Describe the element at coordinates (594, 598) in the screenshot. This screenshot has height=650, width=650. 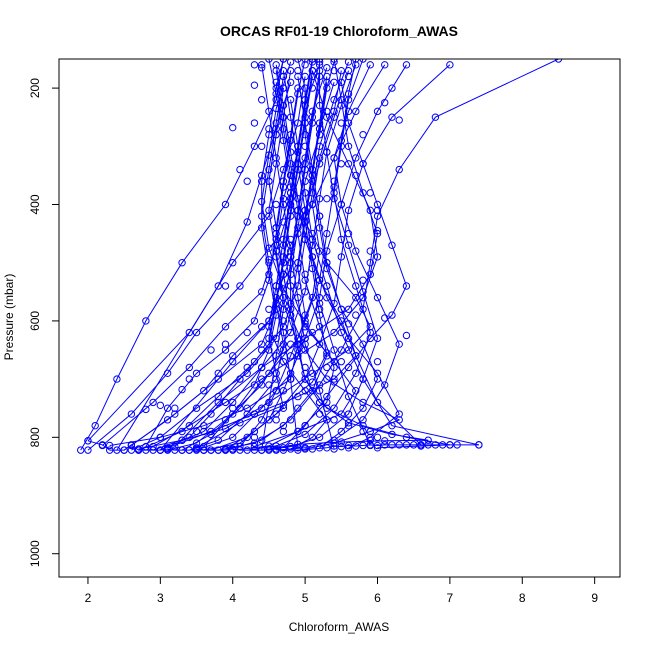
I see `x-tick-label-9: 9` at that location.